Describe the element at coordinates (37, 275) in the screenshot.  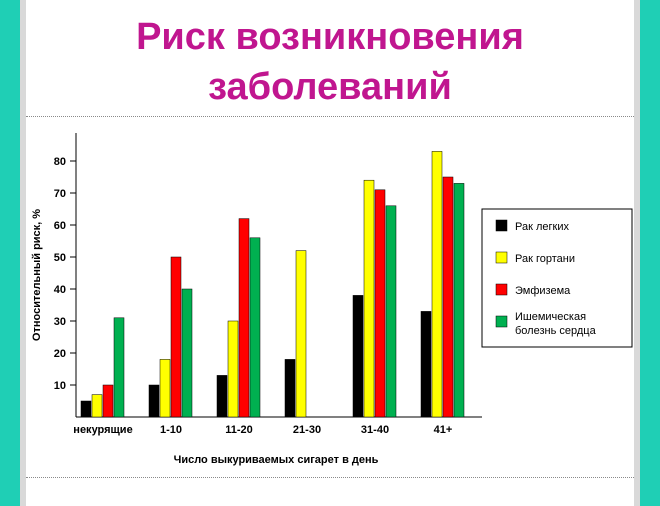
I see `y-axis-title: Относительный риск, %` at that location.